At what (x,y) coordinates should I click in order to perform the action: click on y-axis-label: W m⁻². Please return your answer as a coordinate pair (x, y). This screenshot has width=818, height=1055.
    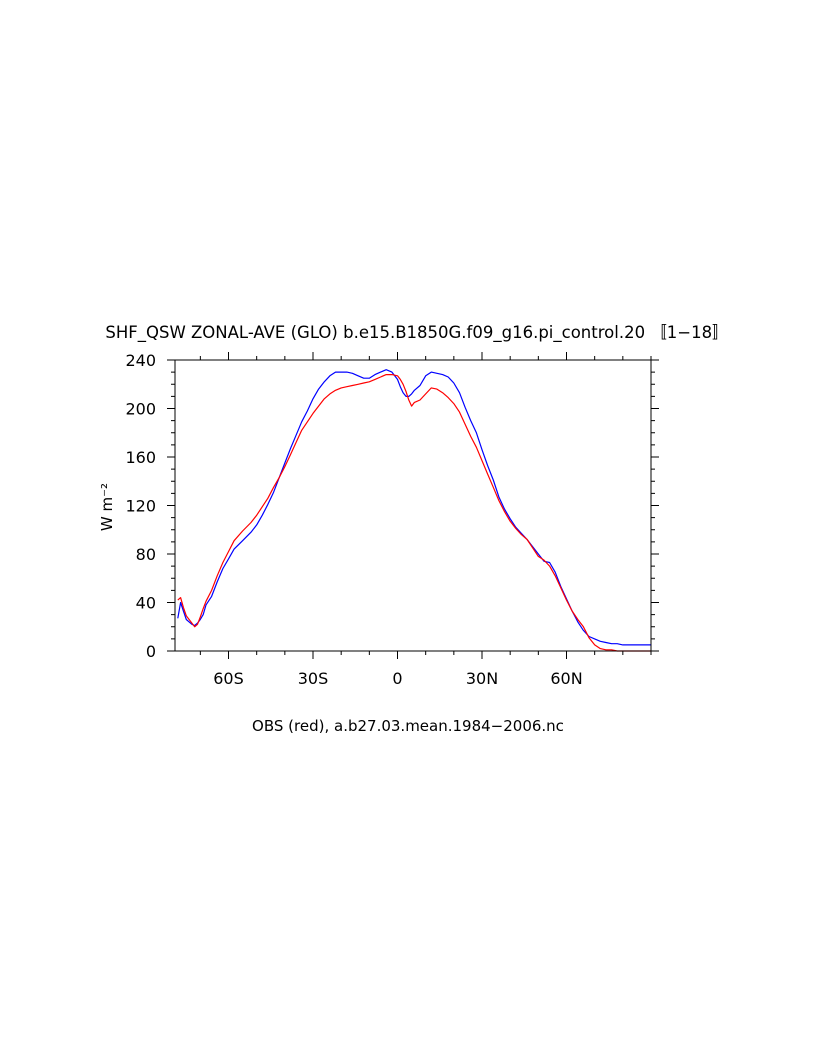
    Looking at the image, I should click on (107, 507).